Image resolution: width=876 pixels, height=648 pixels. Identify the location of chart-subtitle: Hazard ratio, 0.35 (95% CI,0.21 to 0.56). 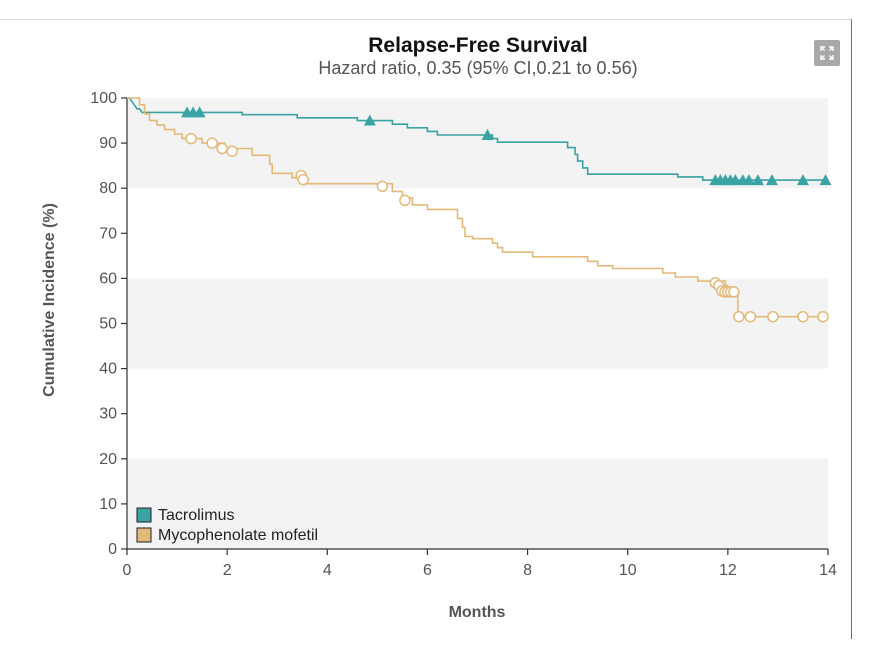
(478, 68).